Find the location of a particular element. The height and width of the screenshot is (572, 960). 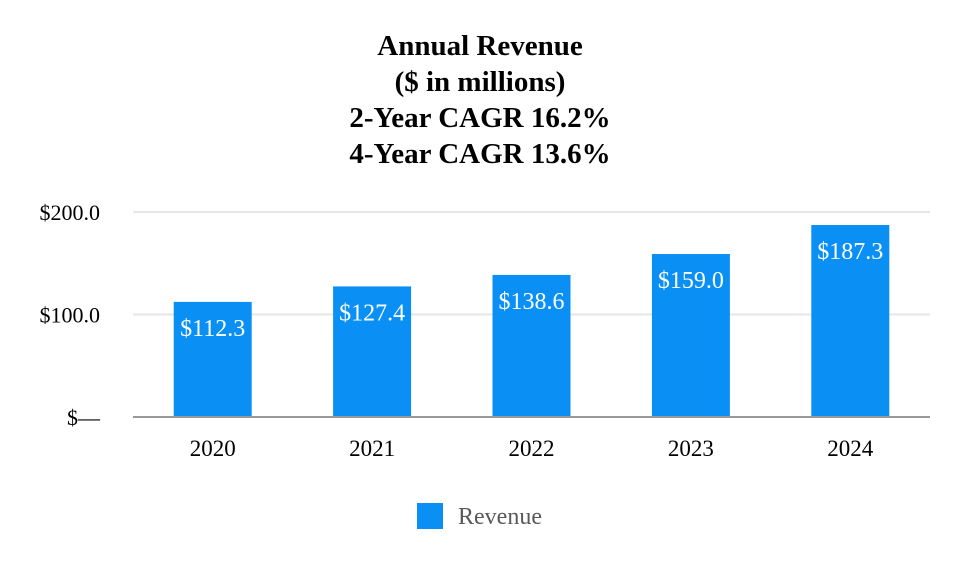

legend-label: Revenue is located at coordinates (500, 517).